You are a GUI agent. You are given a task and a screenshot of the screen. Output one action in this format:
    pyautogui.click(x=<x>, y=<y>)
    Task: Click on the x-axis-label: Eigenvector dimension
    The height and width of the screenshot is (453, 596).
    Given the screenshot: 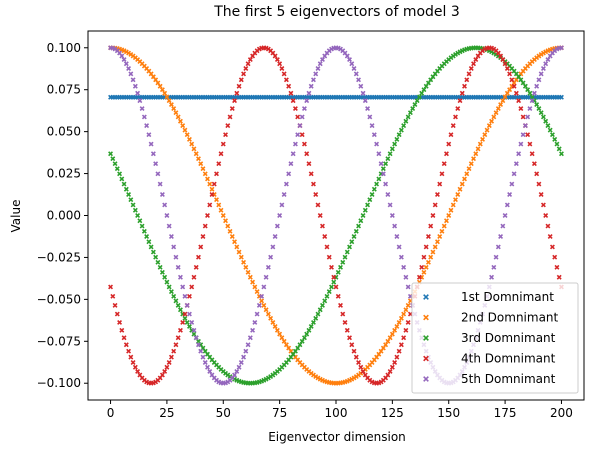 What is the action you would take?
    pyautogui.click(x=337, y=437)
    